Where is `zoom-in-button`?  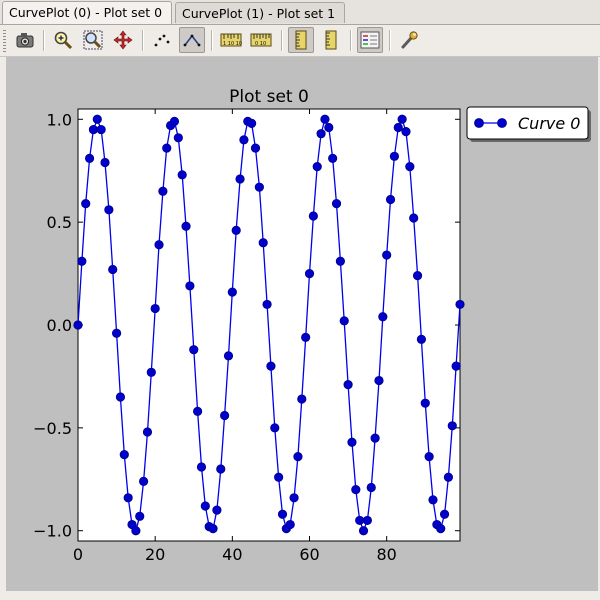 zoom-in-button is located at coordinates (63, 40).